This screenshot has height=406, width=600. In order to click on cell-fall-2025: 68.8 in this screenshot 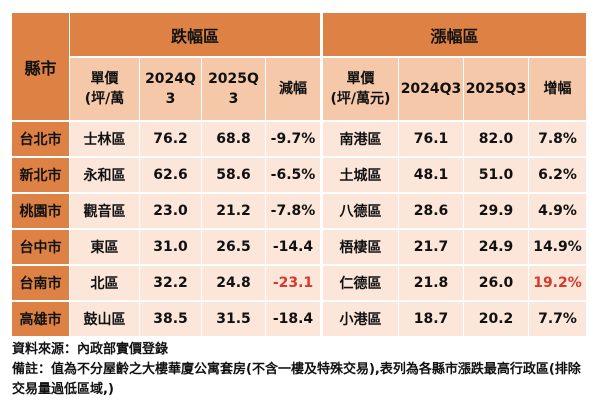, I will do `click(233, 139)`.